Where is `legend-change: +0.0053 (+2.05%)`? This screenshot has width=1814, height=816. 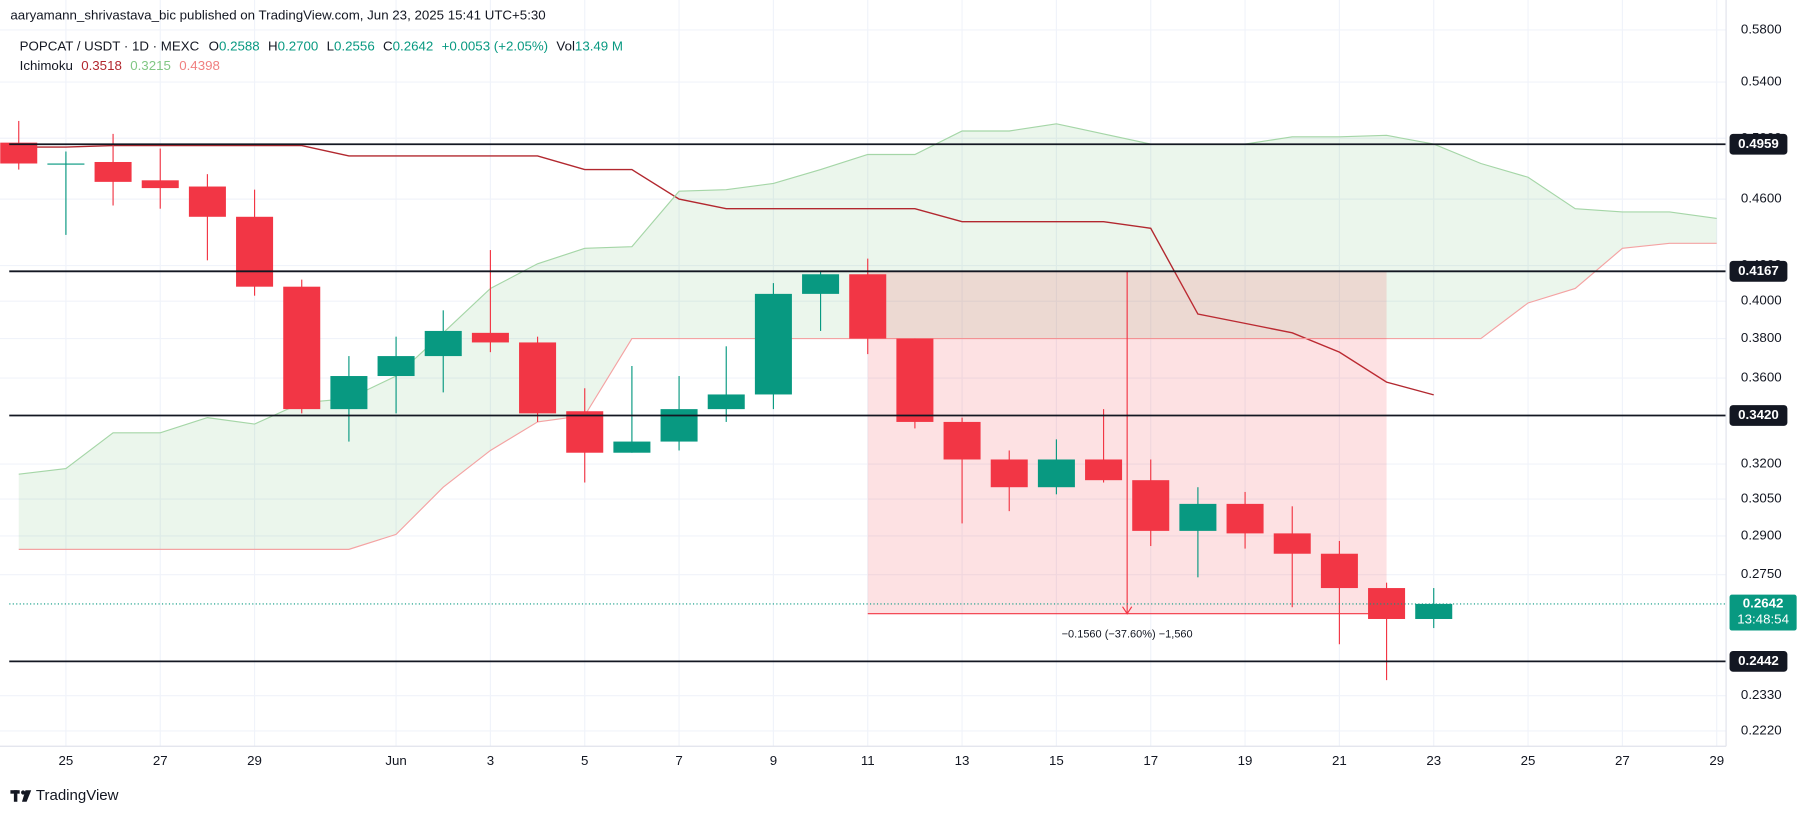 legend-change: +0.0053 (+2.05%) is located at coordinates (495, 45).